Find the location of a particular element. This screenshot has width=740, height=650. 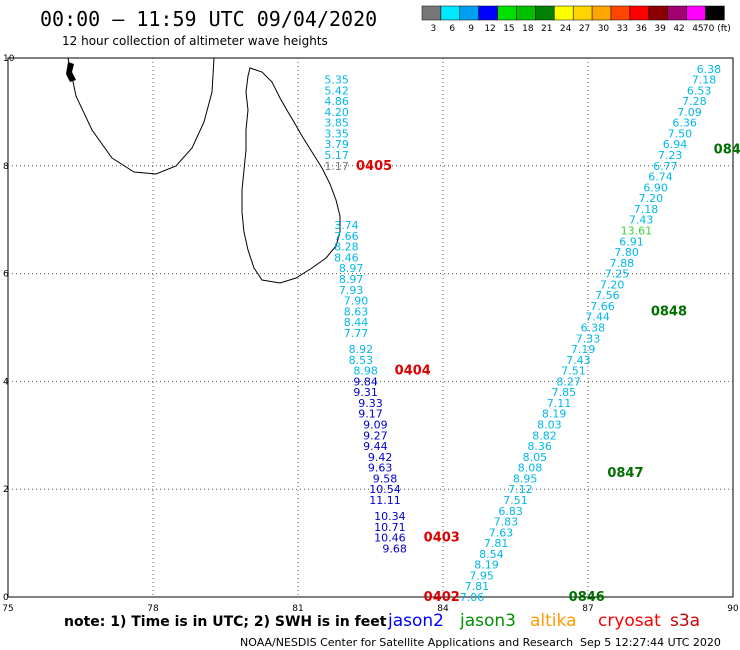

swh-value-label: 6.38 is located at coordinates (593, 328).